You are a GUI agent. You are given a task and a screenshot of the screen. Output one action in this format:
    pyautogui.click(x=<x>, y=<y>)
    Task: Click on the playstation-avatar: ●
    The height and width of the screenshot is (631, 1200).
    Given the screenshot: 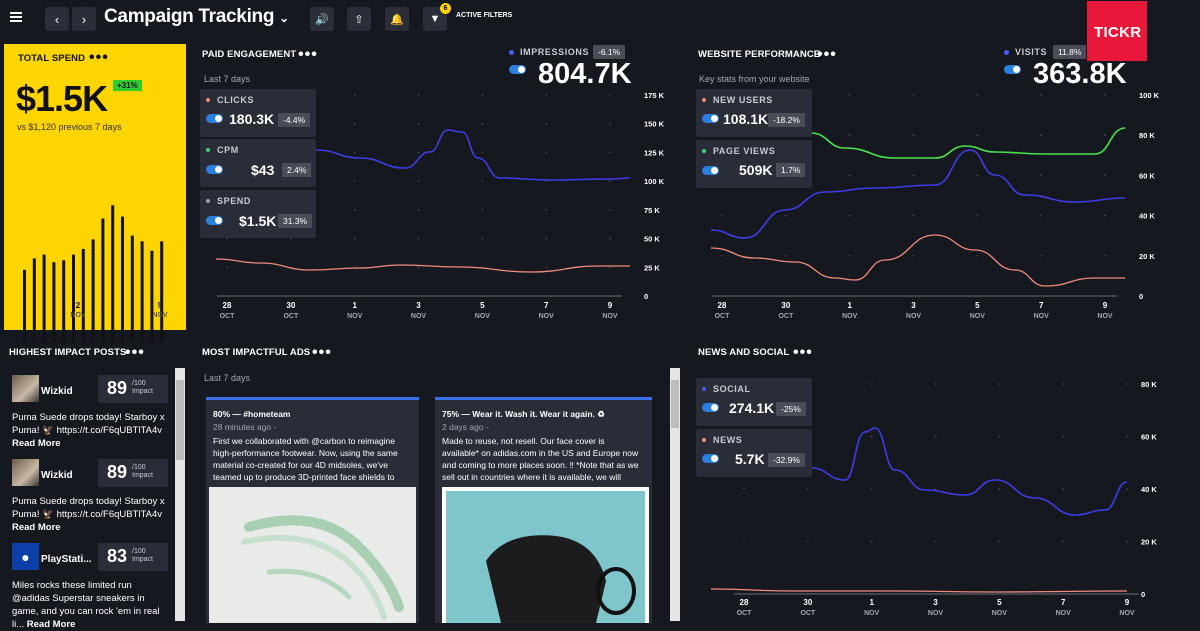 What is the action you would take?
    pyautogui.click(x=25, y=556)
    